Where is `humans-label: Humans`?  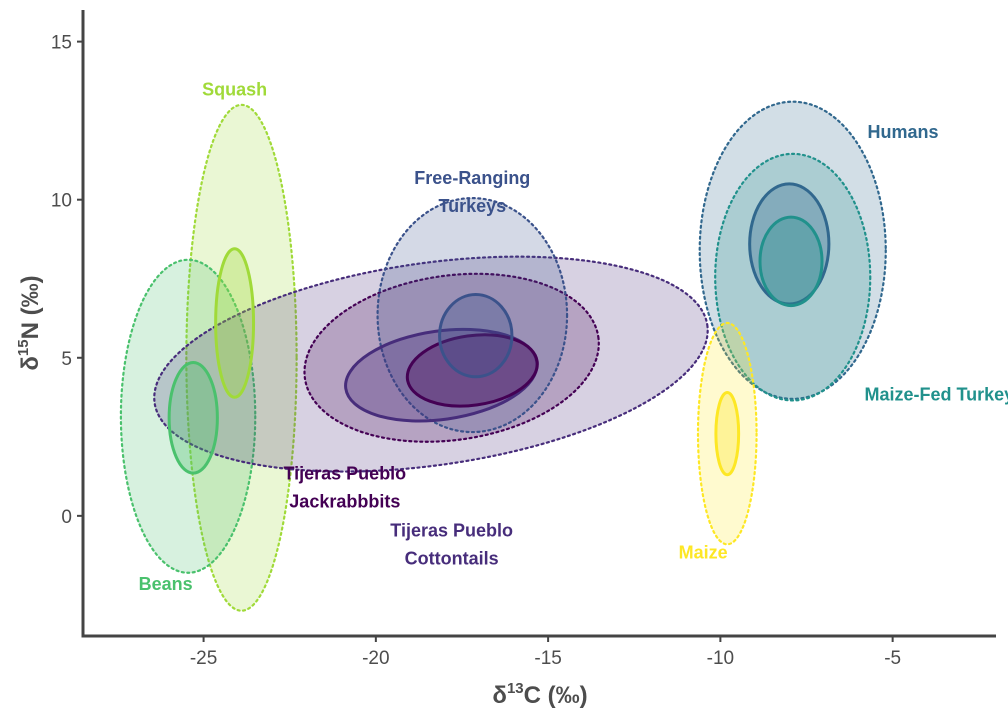
humans-label: Humans is located at coordinates (902, 132).